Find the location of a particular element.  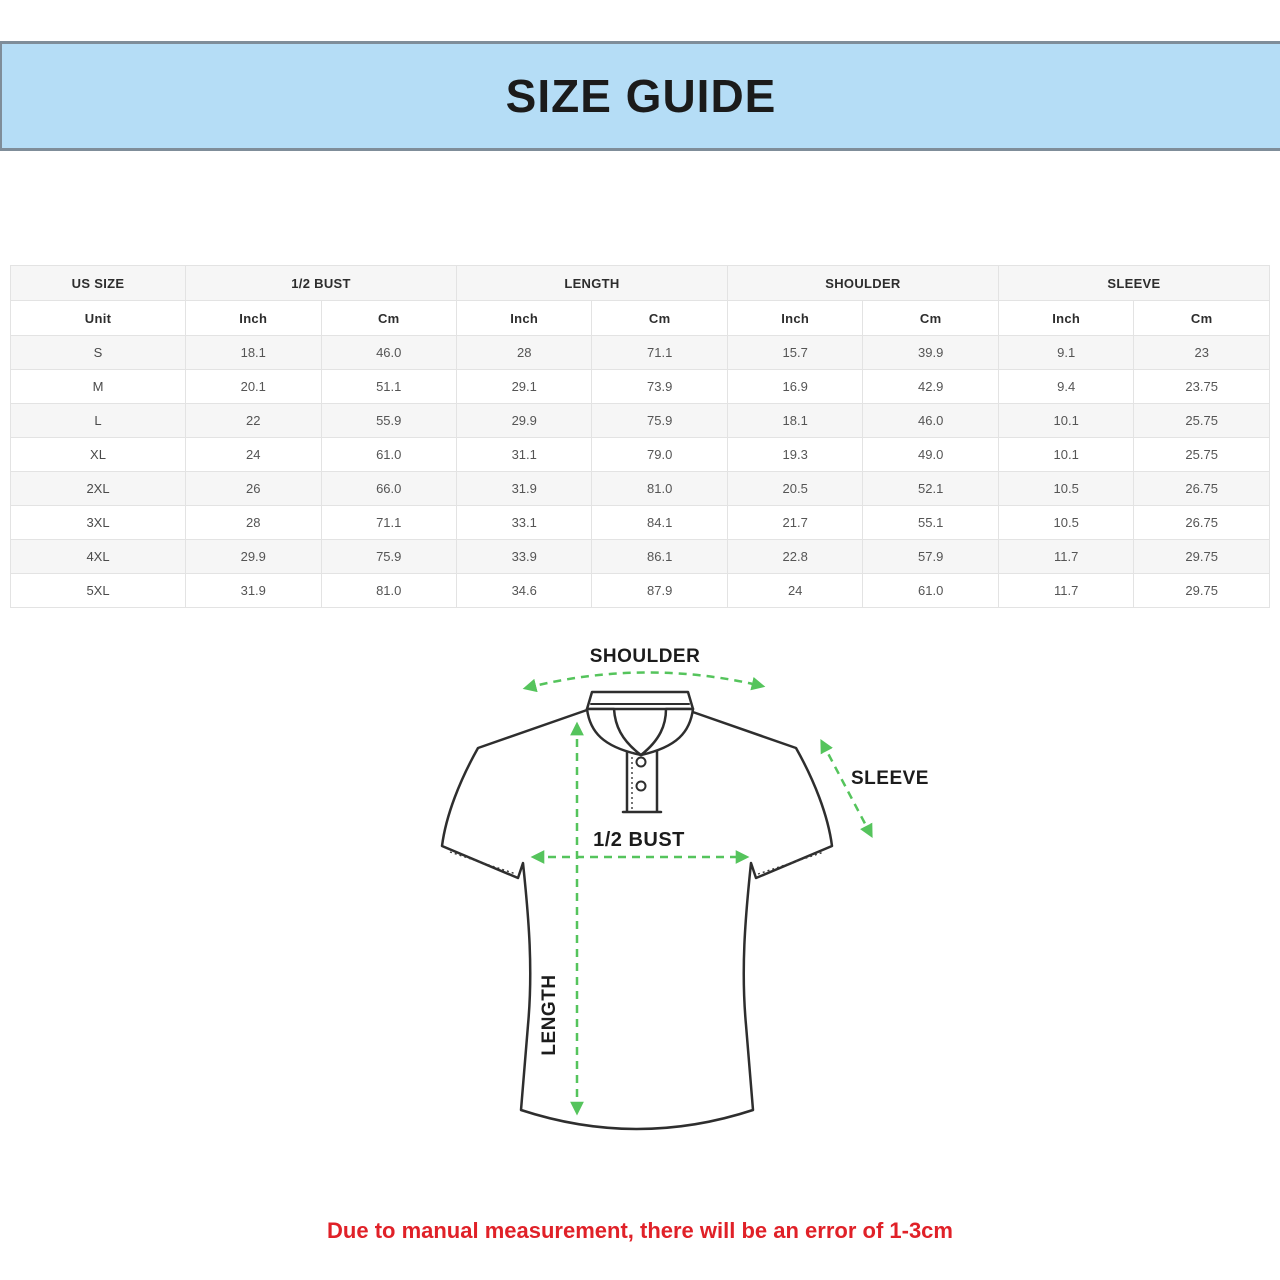

measurement-cell: 23 is located at coordinates (1201, 352).